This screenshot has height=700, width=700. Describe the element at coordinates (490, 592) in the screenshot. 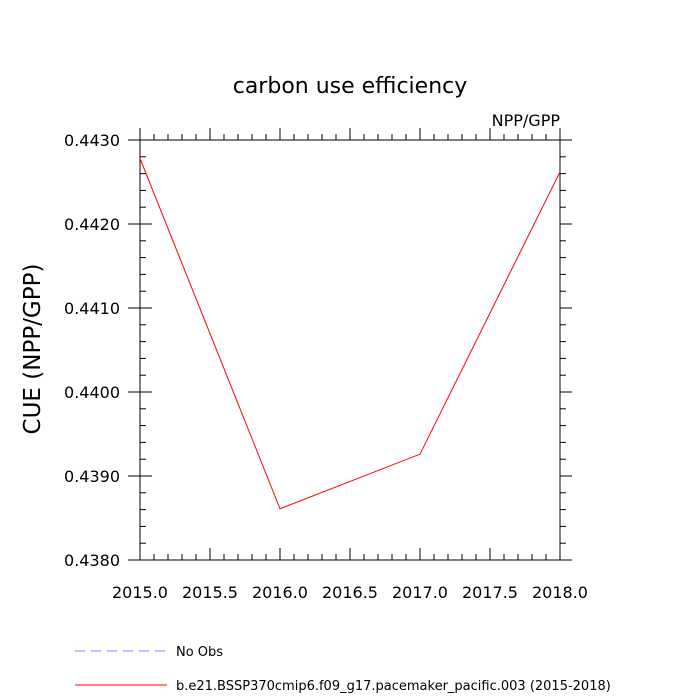

I see `x-tick-label: 2017.5` at that location.